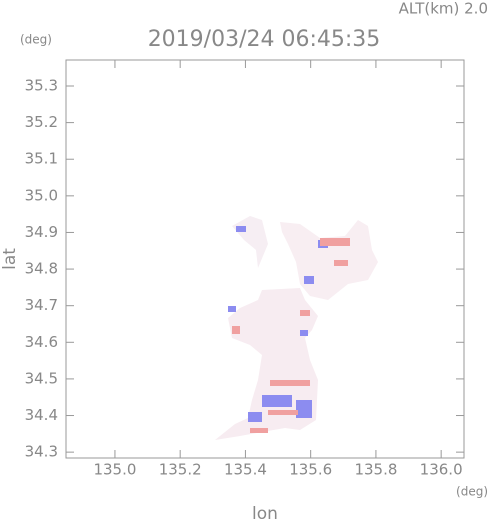 The width and height of the screenshot is (491, 525). What do you see at coordinates (41, 305) in the screenshot?
I see `y-tick-label: 34.7` at bounding box center [41, 305].